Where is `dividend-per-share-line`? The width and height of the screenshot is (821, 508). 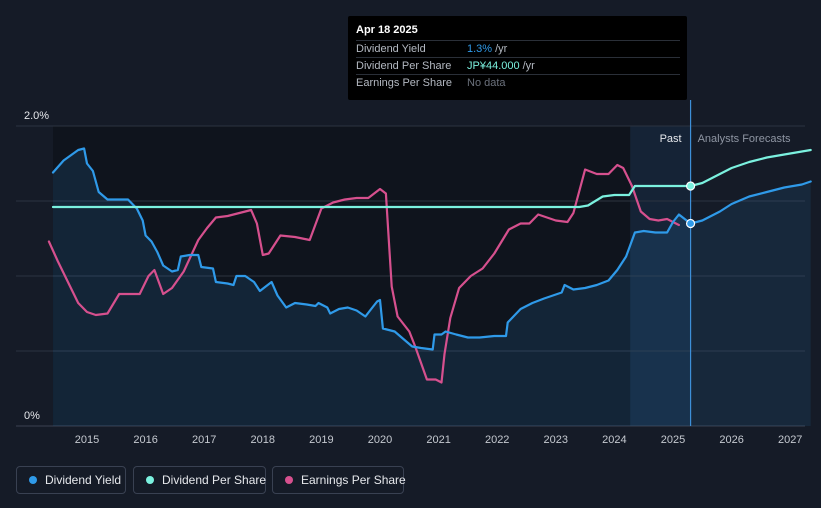
dividend-per-share-line is located at coordinates (371, 196).